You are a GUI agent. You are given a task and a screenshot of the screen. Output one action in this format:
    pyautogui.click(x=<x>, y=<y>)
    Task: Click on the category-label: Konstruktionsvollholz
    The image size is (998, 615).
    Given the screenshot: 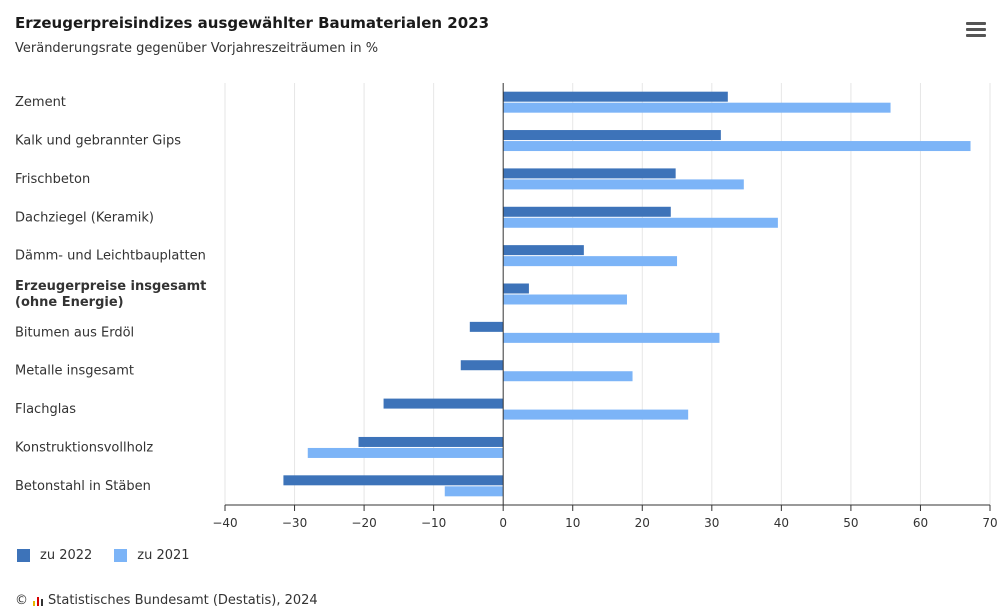 What is the action you would take?
    pyautogui.click(x=84, y=447)
    